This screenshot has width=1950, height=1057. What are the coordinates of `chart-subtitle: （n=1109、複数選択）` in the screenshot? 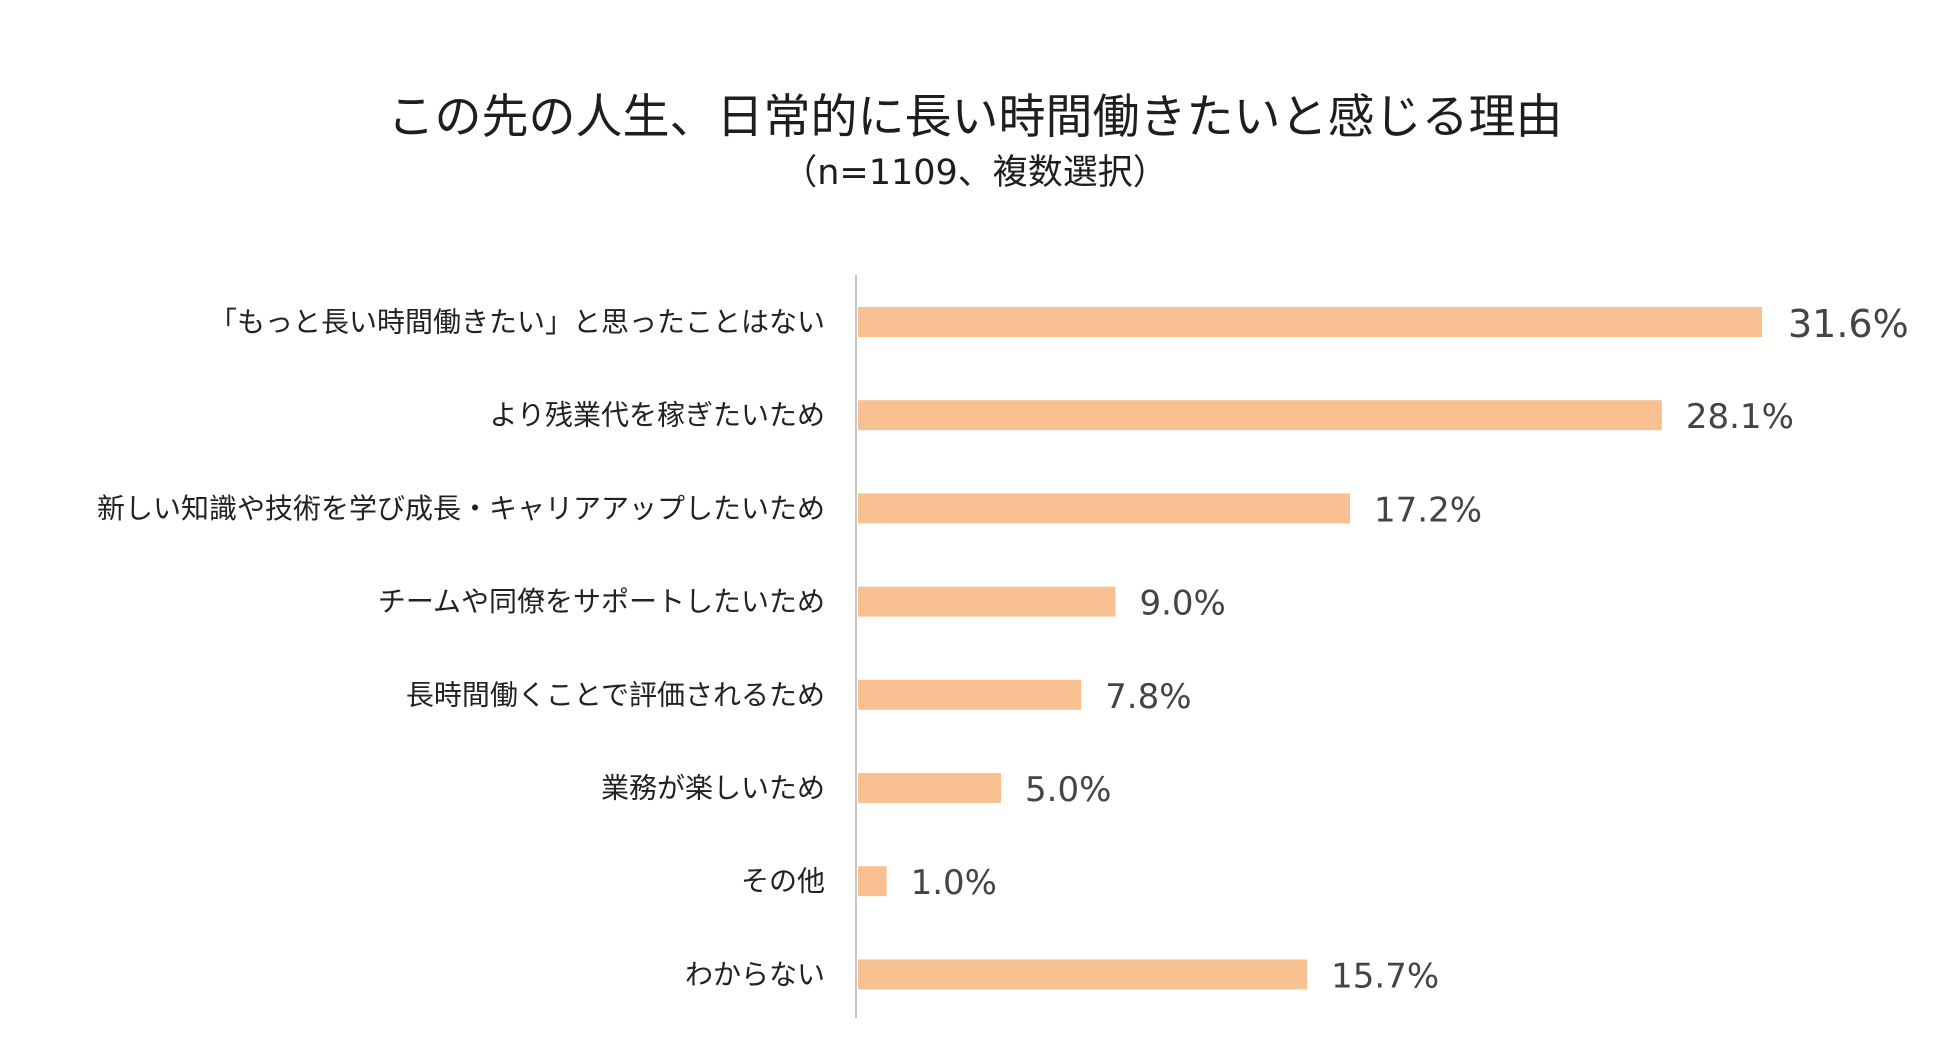 It's located at (975, 173).